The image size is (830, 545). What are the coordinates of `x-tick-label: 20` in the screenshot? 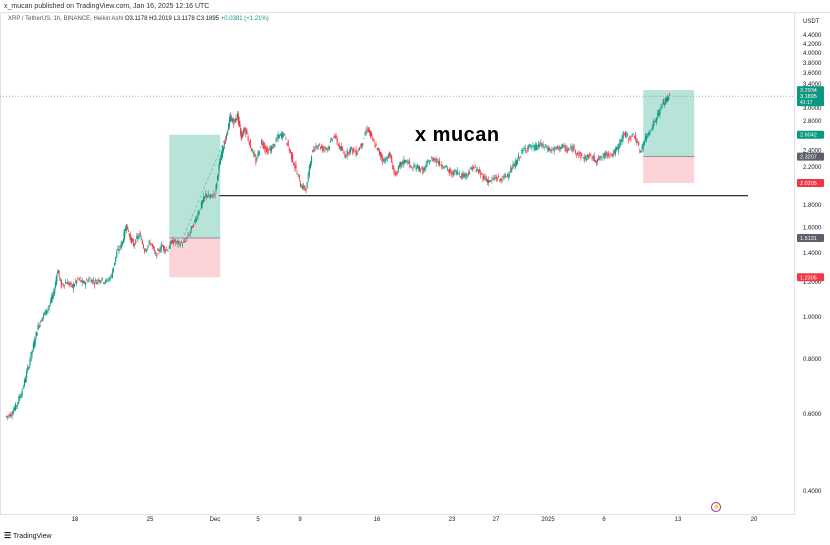 It's located at (754, 520).